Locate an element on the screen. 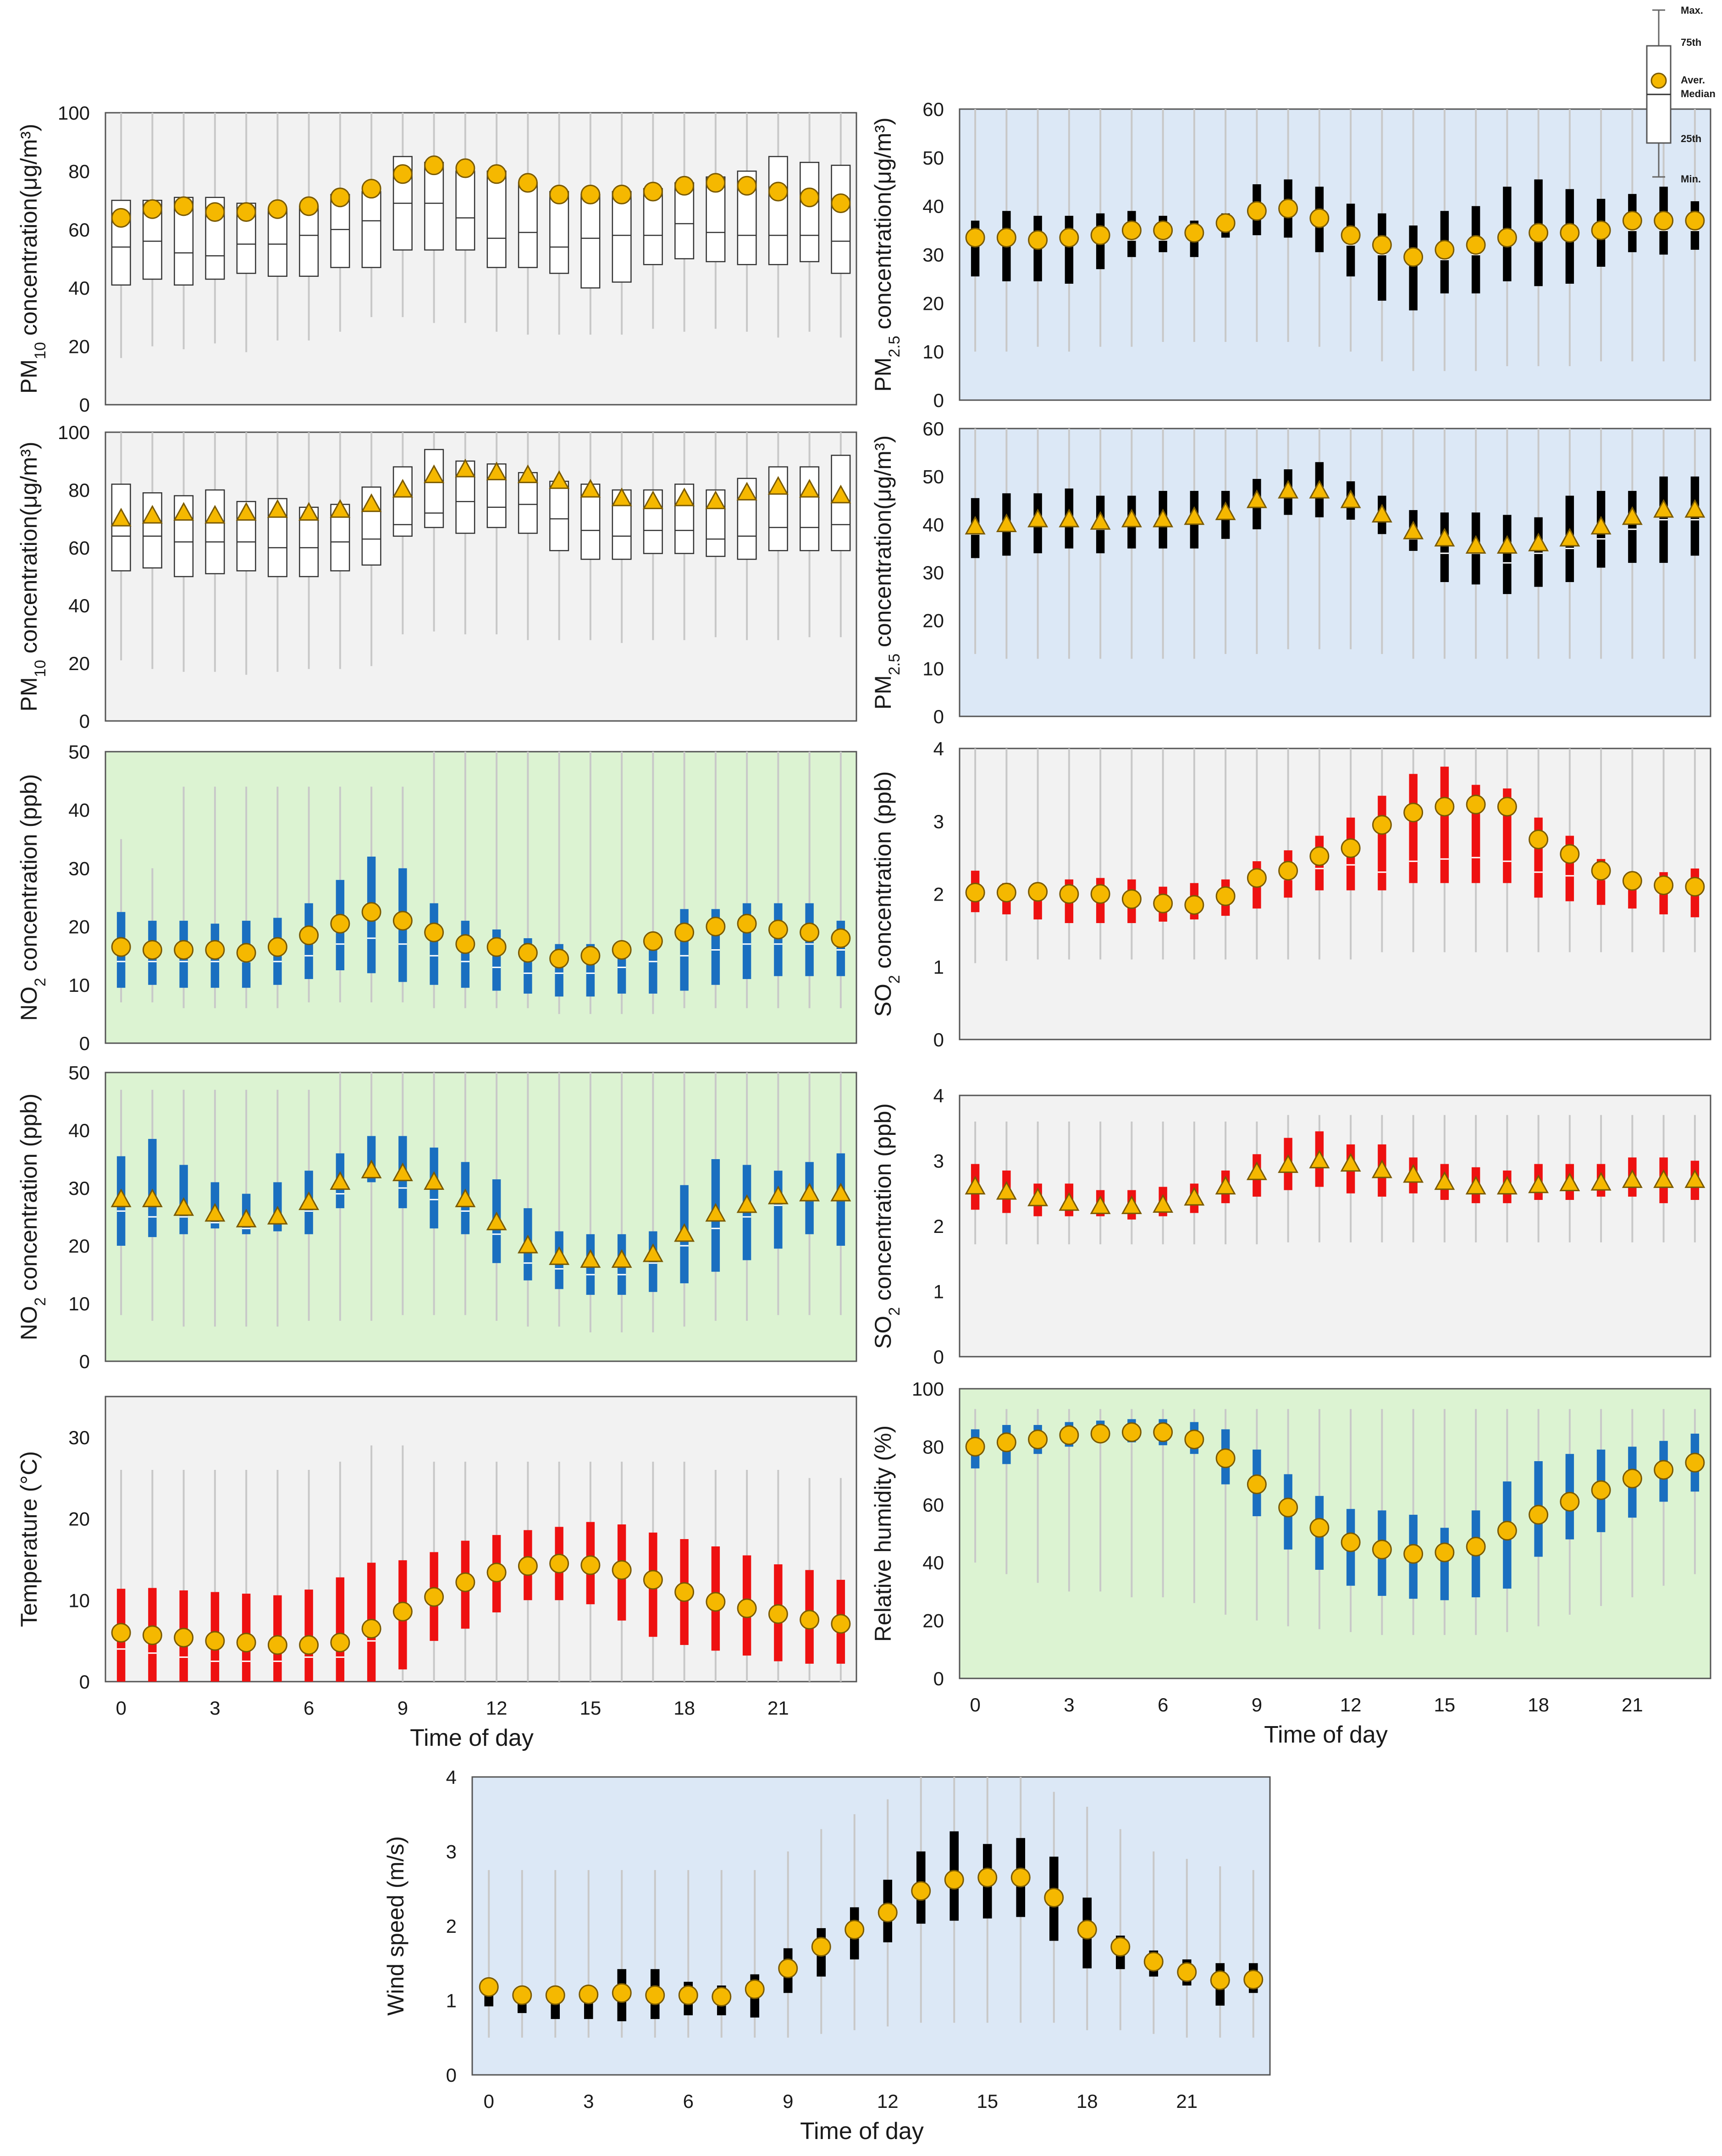  x-tick-label: 3 is located at coordinates (1069, 1705).